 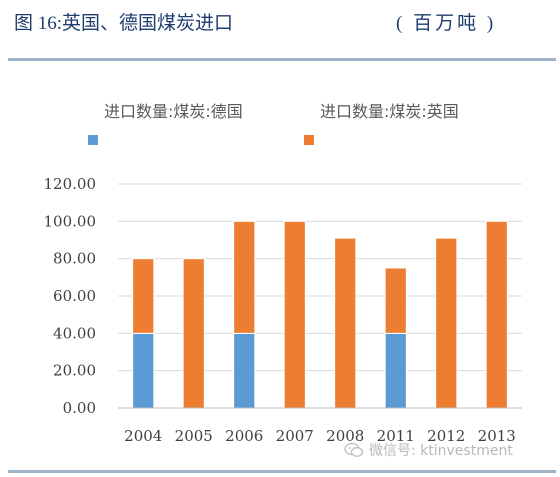 What do you see at coordinates (74, 259) in the screenshot?
I see `y-tick-label: 80.00` at bounding box center [74, 259].